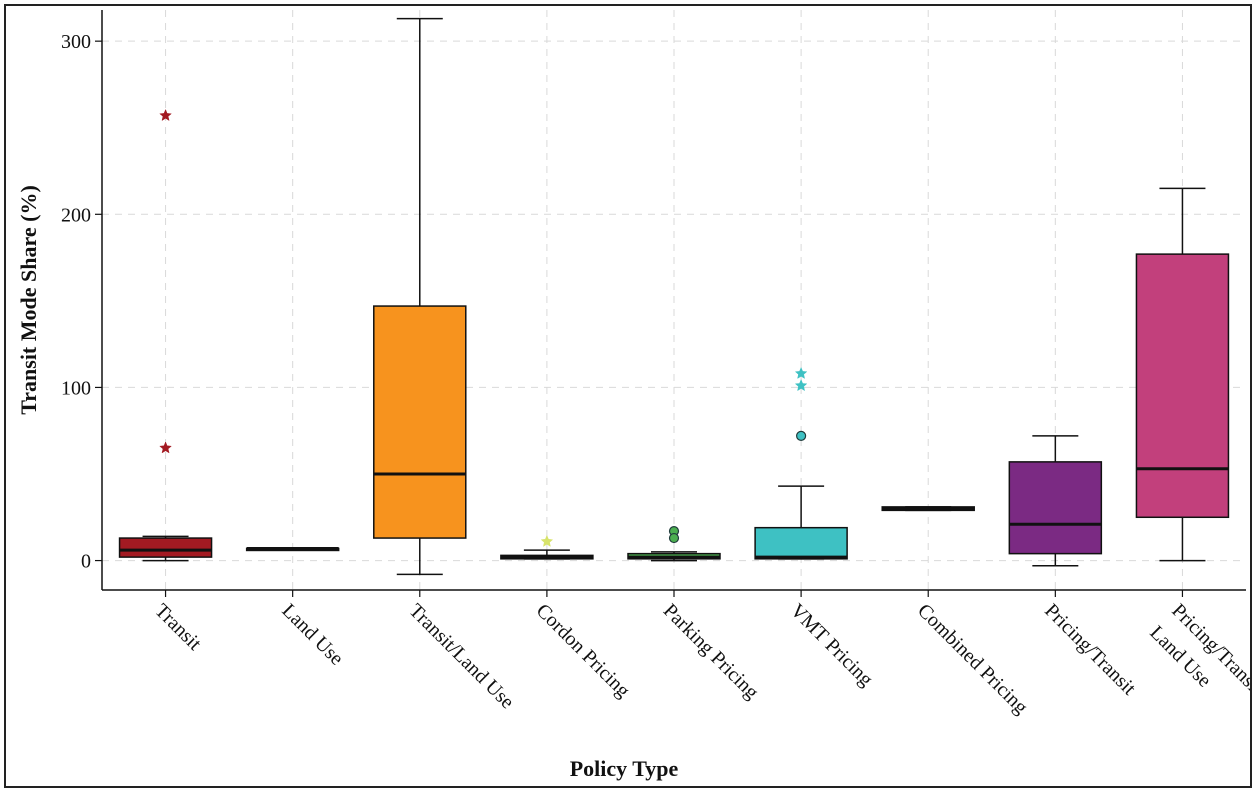 Image resolution: width=1258 pixels, height=794 pixels. I want to click on x-tick-label: Transit/Land Use, so click(462, 657).